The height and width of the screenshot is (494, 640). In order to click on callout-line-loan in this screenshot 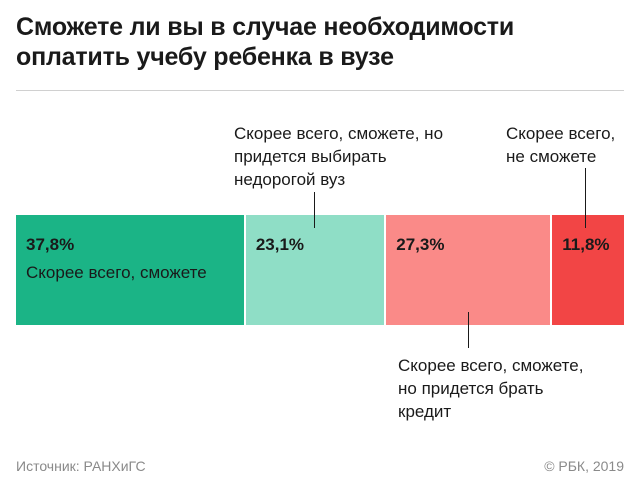, I will do `click(468, 330)`.